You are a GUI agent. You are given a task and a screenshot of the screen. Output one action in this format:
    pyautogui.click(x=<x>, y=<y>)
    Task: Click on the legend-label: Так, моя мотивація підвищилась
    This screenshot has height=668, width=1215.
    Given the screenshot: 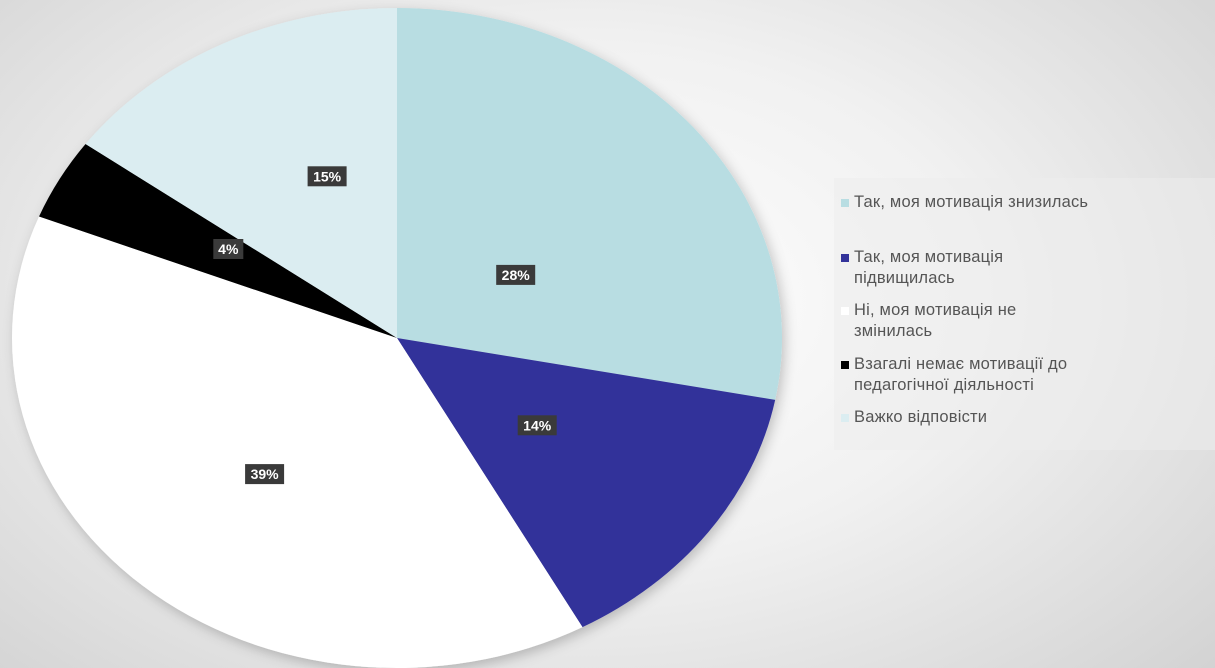 What is the action you would take?
    pyautogui.click(x=929, y=267)
    